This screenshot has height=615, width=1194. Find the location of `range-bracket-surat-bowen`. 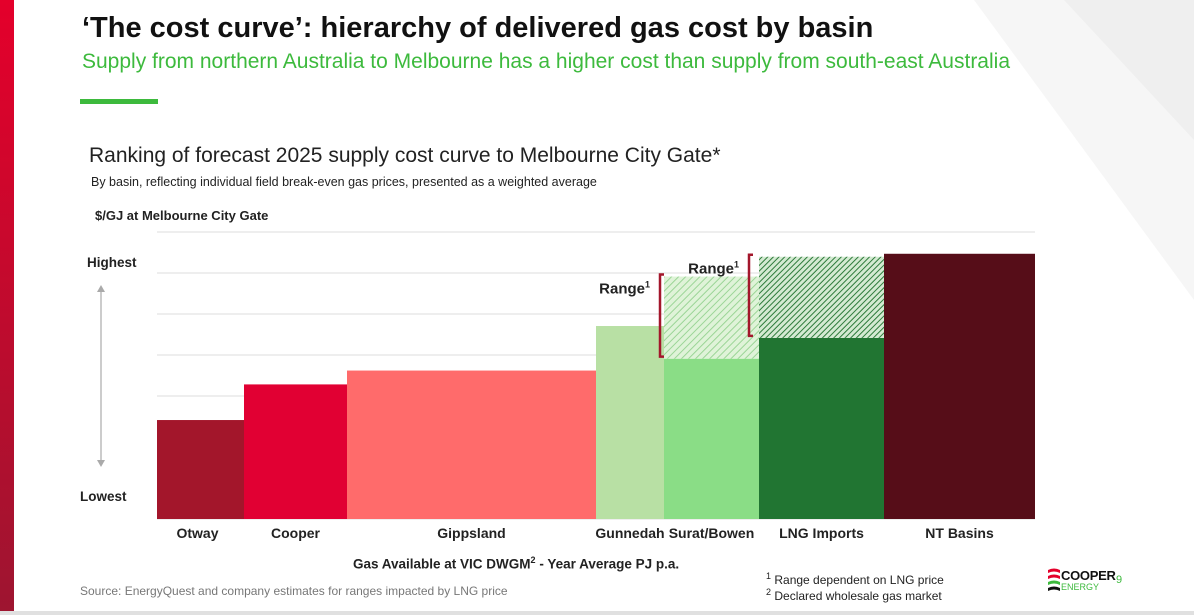

range-bracket-surat-bowen is located at coordinates (661, 315).